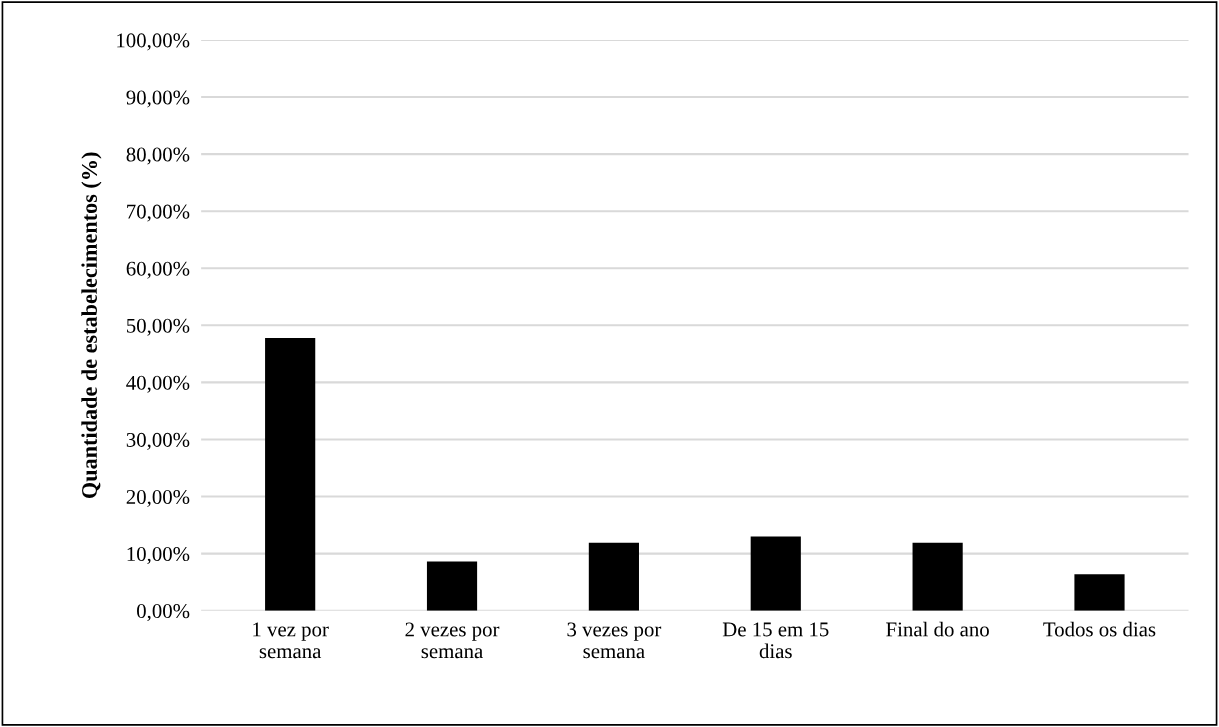 Image resolution: width=1219 pixels, height=727 pixels. What do you see at coordinates (158, 327) in the screenshot?
I see `y-tick-label: 50,00%` at bounding box center [158, 327].